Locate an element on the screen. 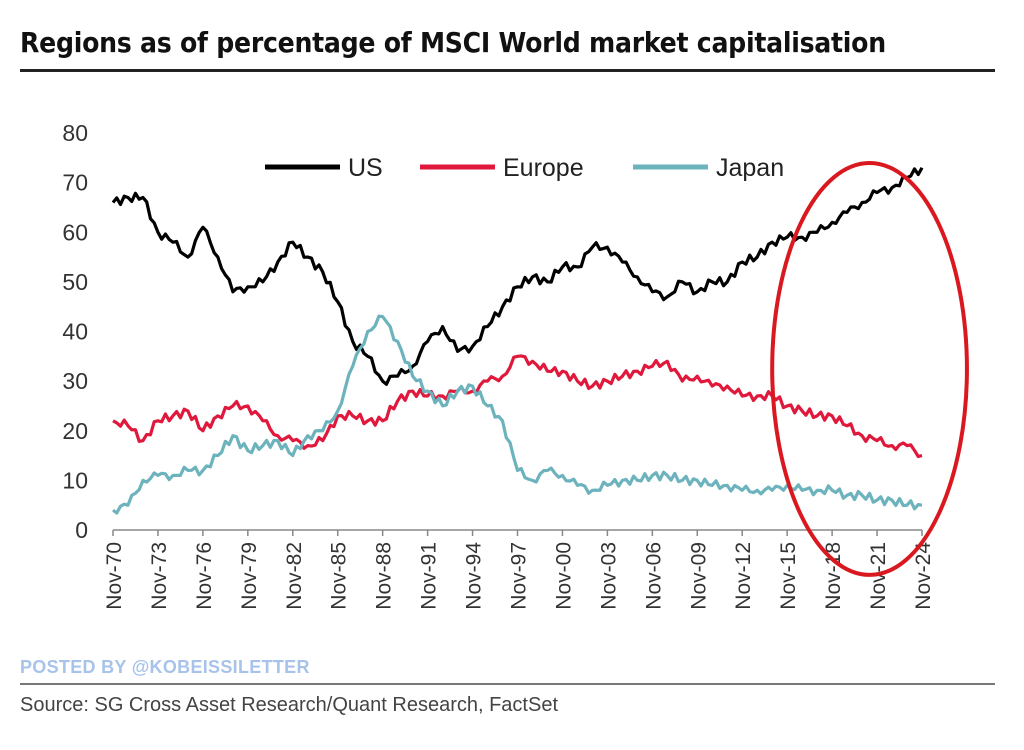 The height and width of the screenshot is (750, 1024). x-tick-label: Nov-82 is located at coordinates (294, 576).